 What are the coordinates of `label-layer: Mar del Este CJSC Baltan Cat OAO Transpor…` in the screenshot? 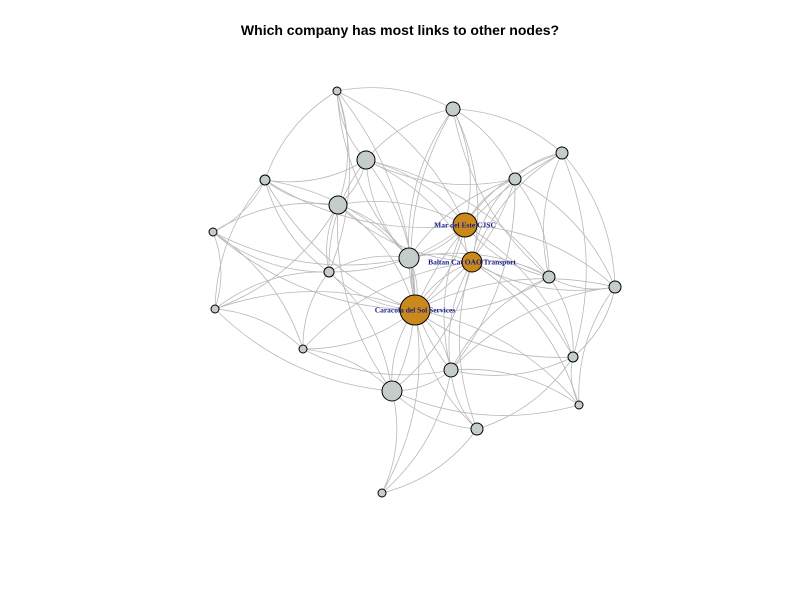 It's located at (446, 268).